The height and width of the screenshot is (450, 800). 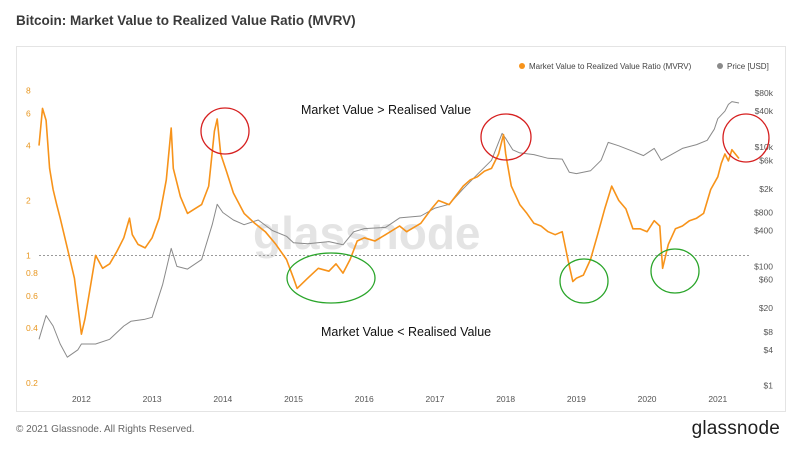 What do you see at coordinates (32, 237) in the screenshot?
I see `y-left-ticks: 0.2 0.4 0.6 0.8 1 2 4 6 8` at bounding box center [32, 237].